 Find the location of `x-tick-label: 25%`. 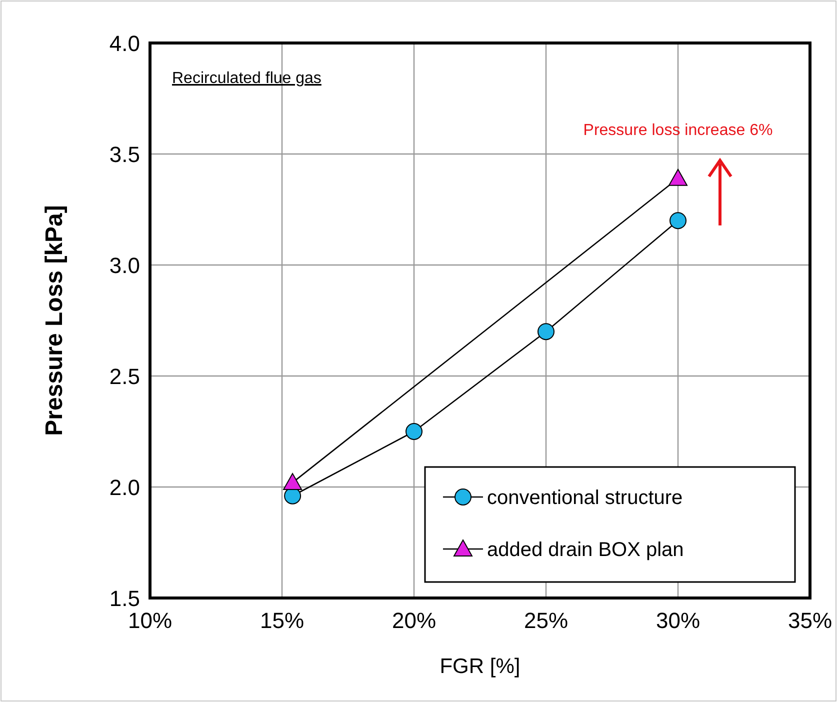

x-tick-label: 25% is located at coordinates (546, 620).